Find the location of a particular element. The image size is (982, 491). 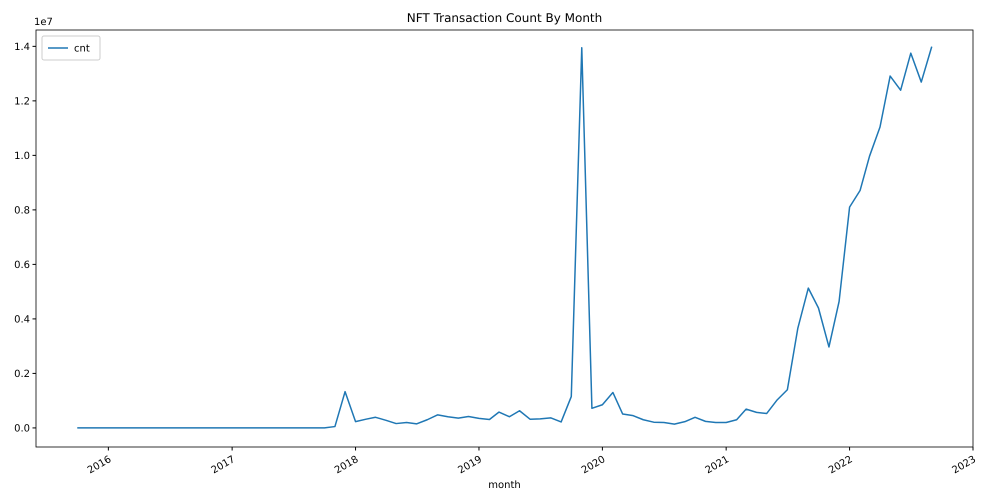

y-tick-label: 0.2 is located at coordinates (22, 374).